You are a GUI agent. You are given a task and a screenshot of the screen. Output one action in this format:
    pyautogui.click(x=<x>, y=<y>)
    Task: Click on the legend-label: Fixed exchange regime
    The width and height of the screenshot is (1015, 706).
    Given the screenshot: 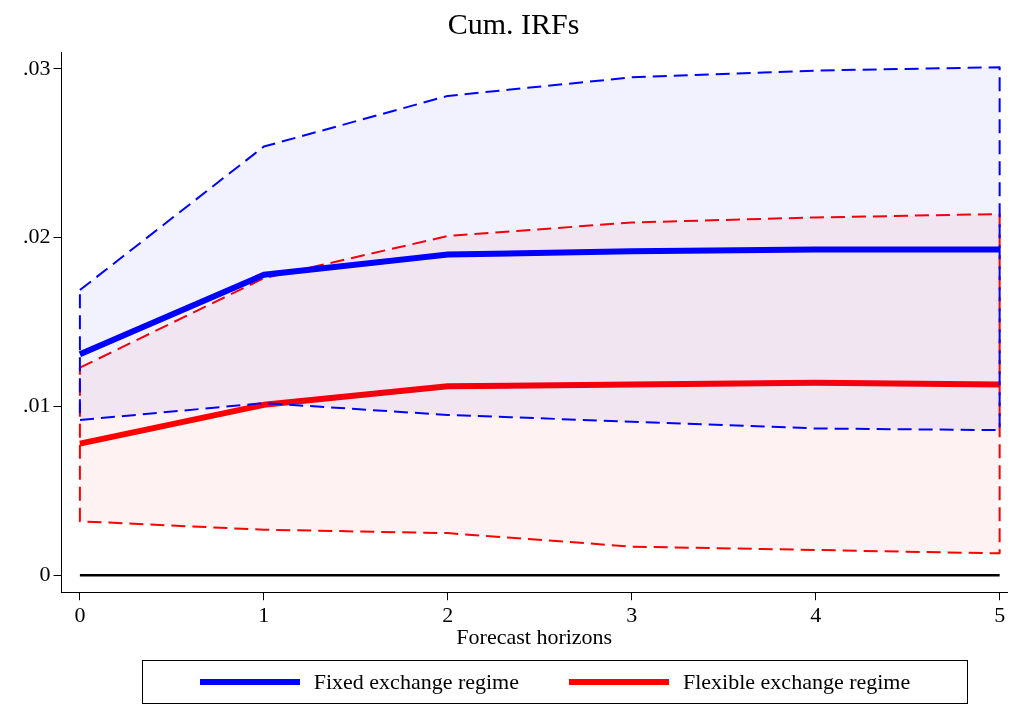 What is the action you would take?
    pyautogui.click(x=416, y=682)
    